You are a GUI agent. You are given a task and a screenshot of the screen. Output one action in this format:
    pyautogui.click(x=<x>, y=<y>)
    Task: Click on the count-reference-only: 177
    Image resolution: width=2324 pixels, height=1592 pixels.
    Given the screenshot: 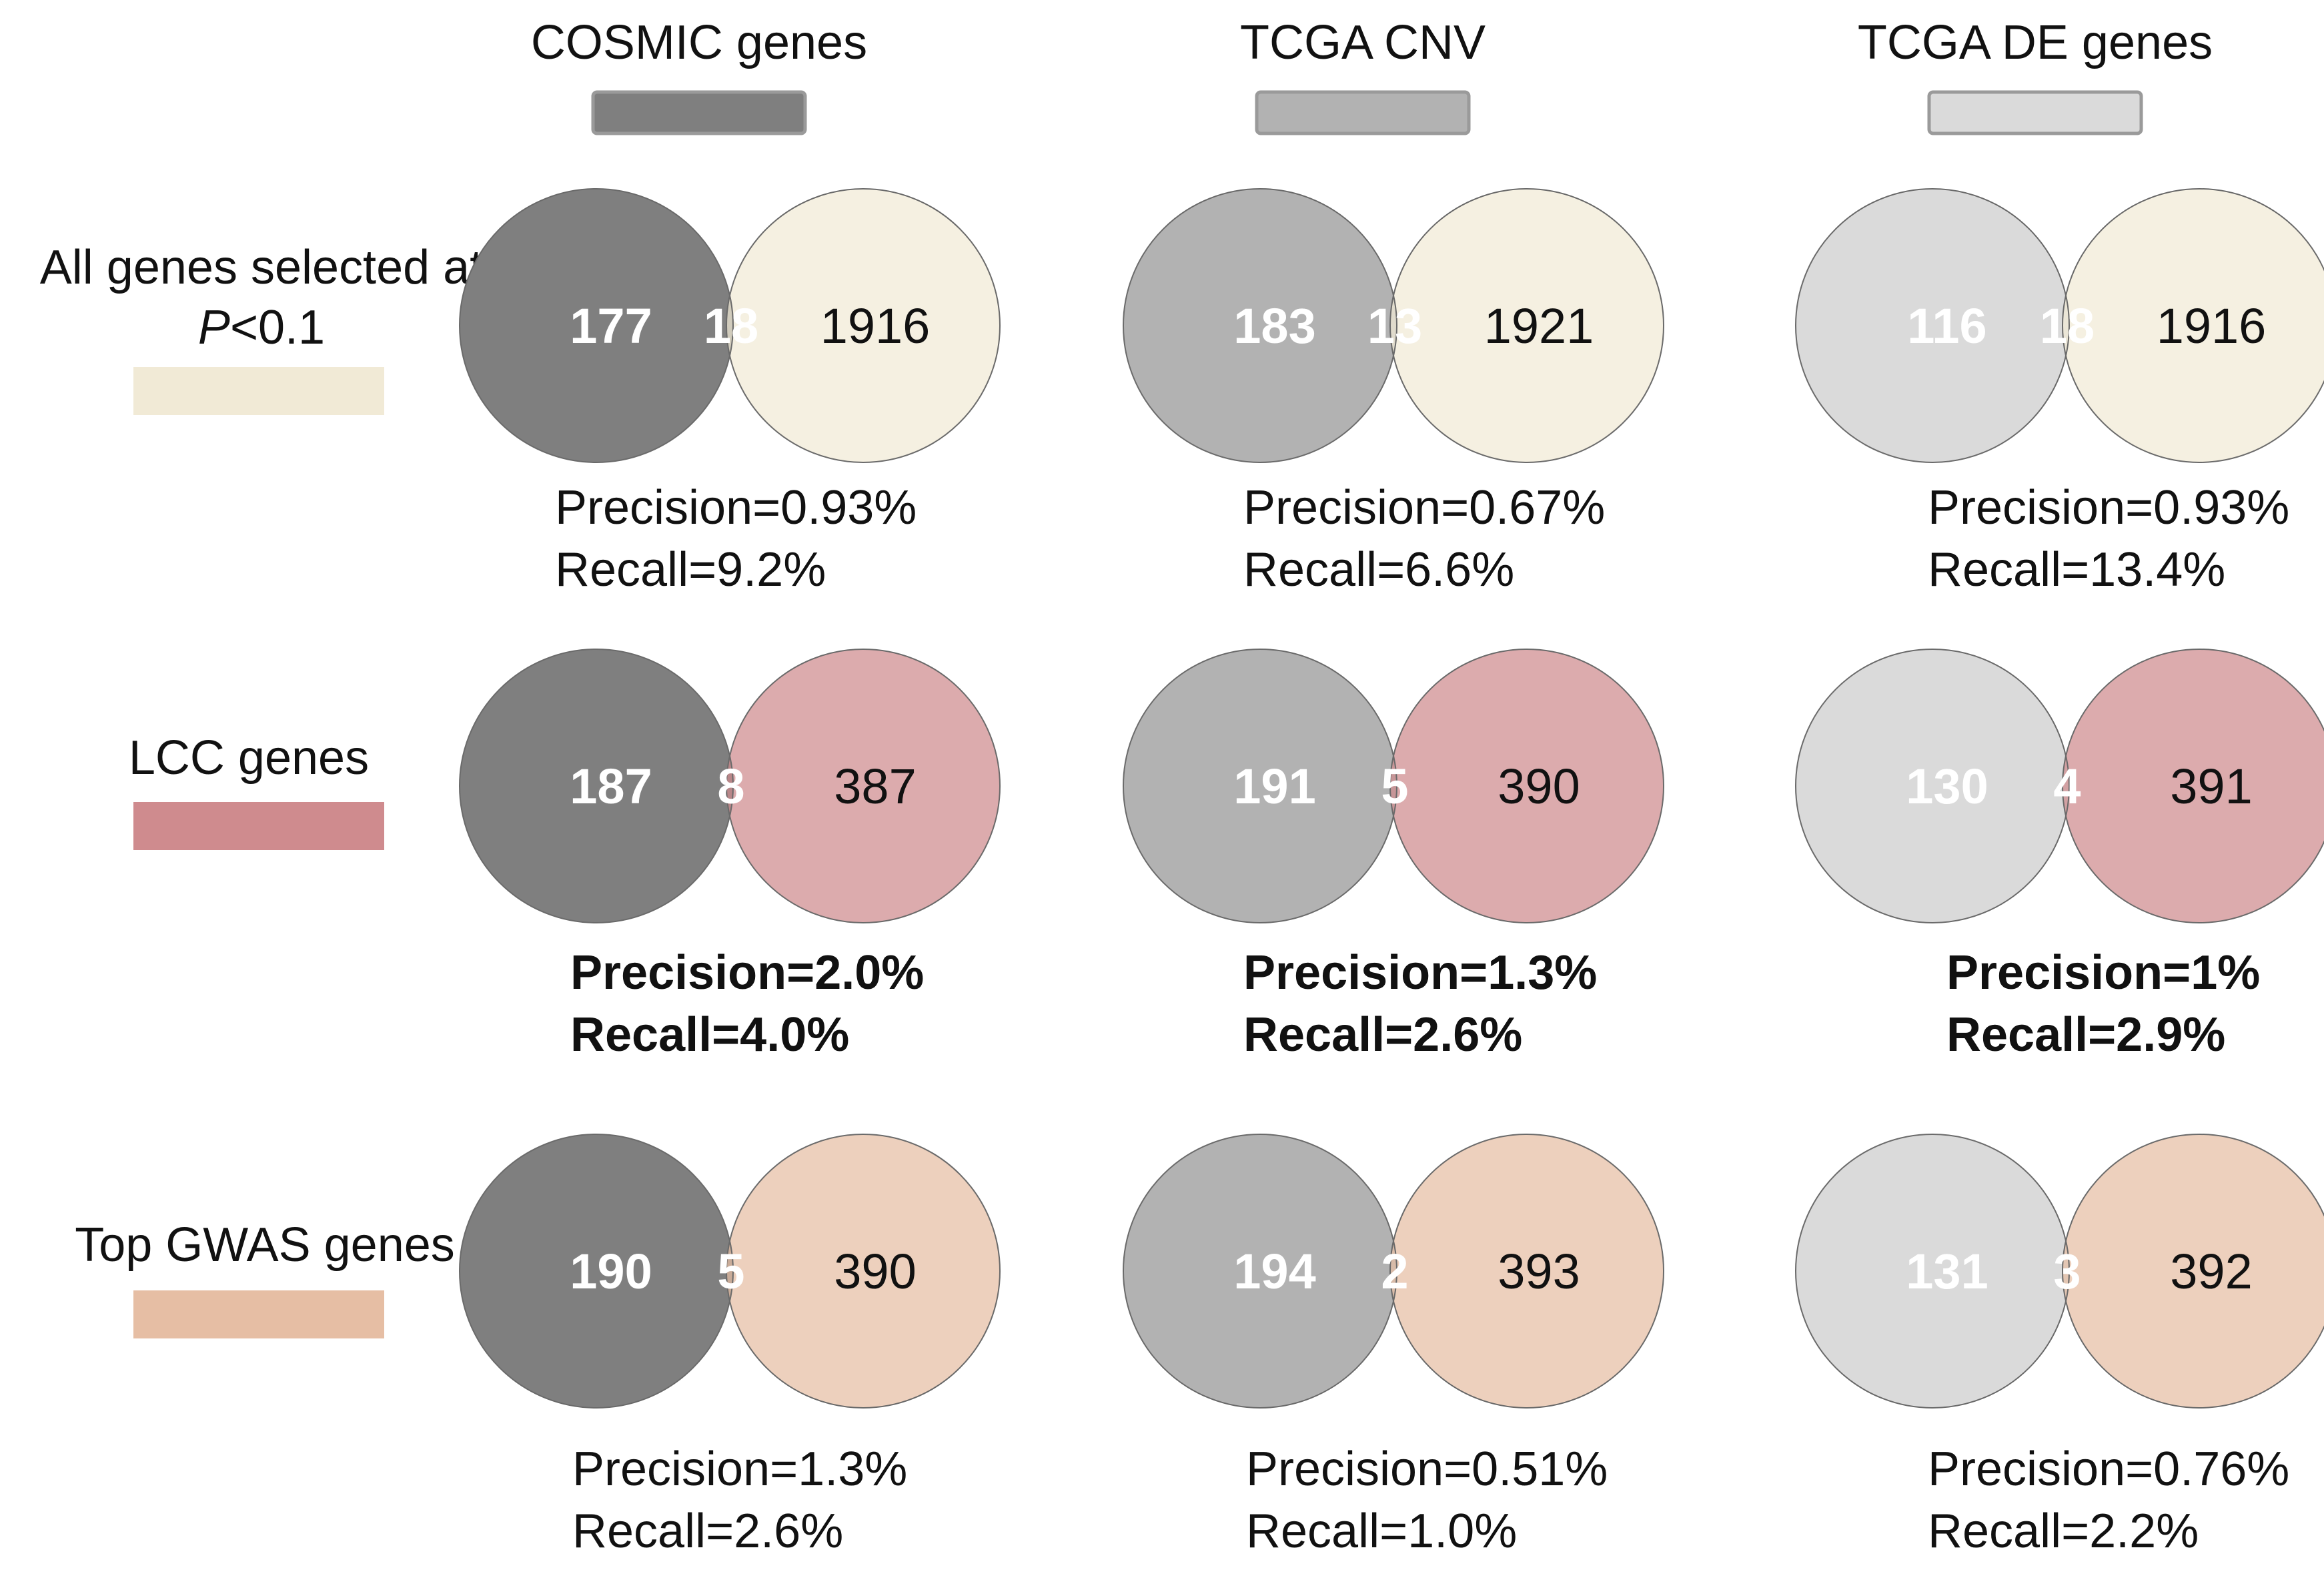 What is the action you would take?
    pyautogui.click(x=611, y=326)
    